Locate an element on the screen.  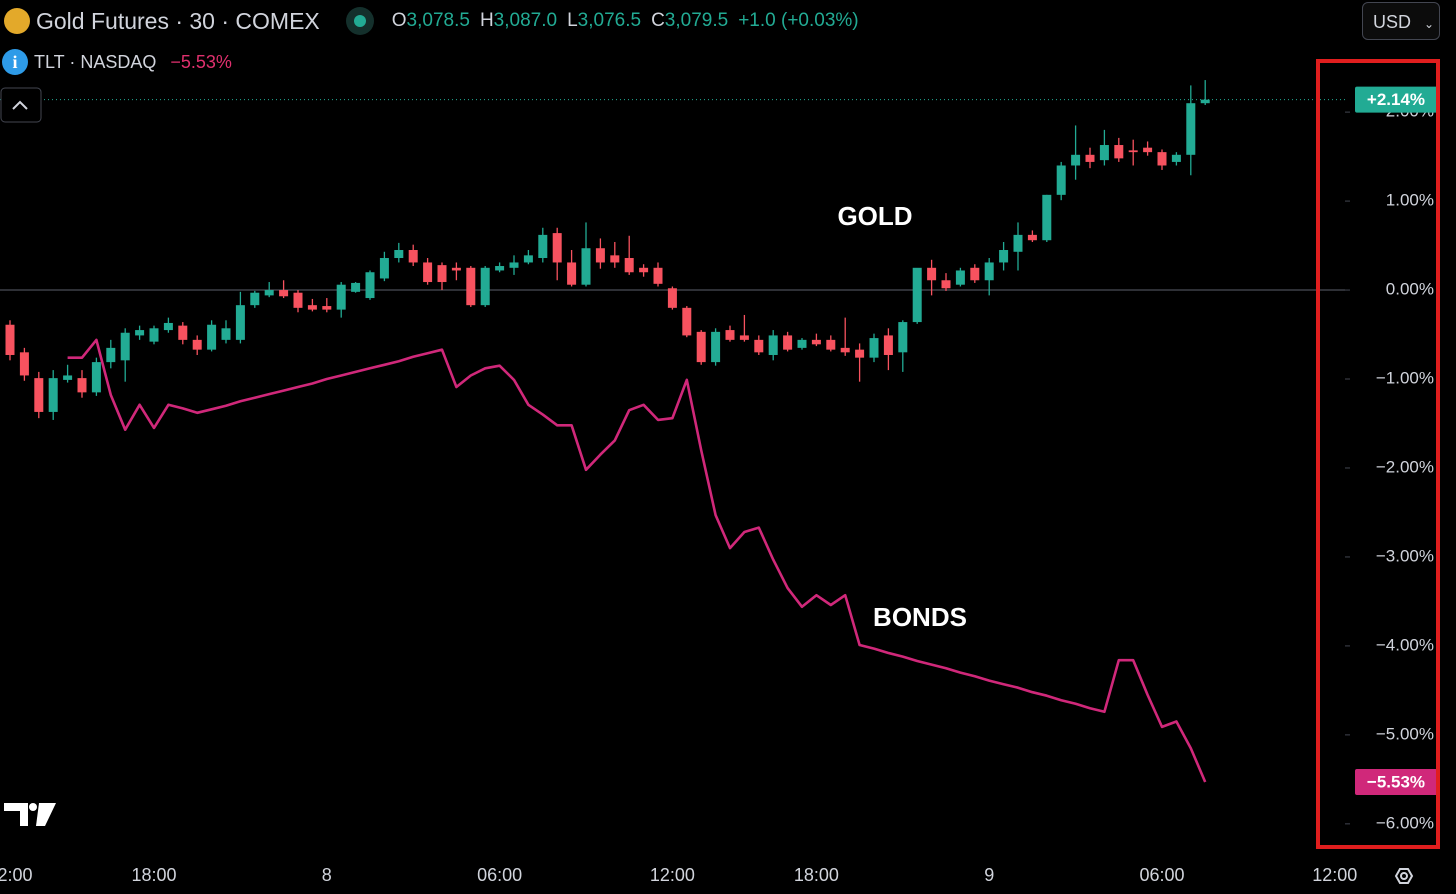
compare-change: −5.53% is located at coordinates (201, 61).